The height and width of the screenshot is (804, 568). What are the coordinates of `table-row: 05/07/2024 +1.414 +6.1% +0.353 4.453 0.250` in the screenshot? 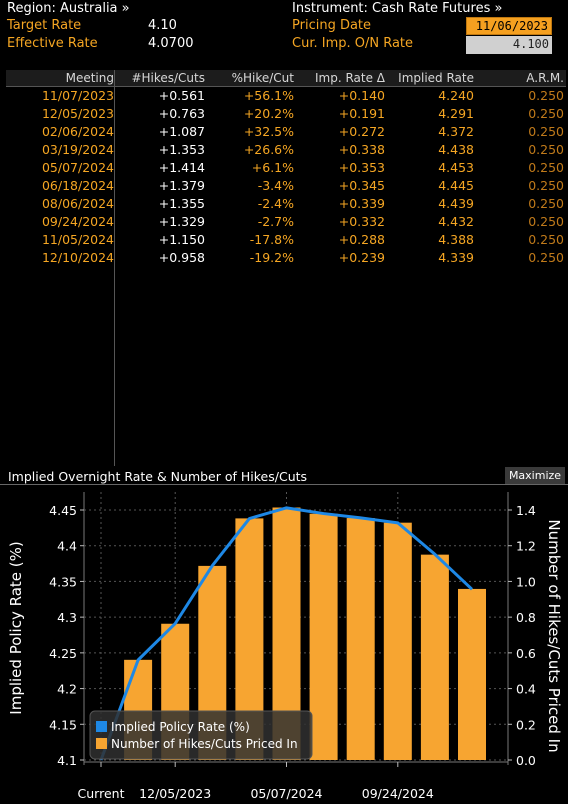 It's located at (284, 168).